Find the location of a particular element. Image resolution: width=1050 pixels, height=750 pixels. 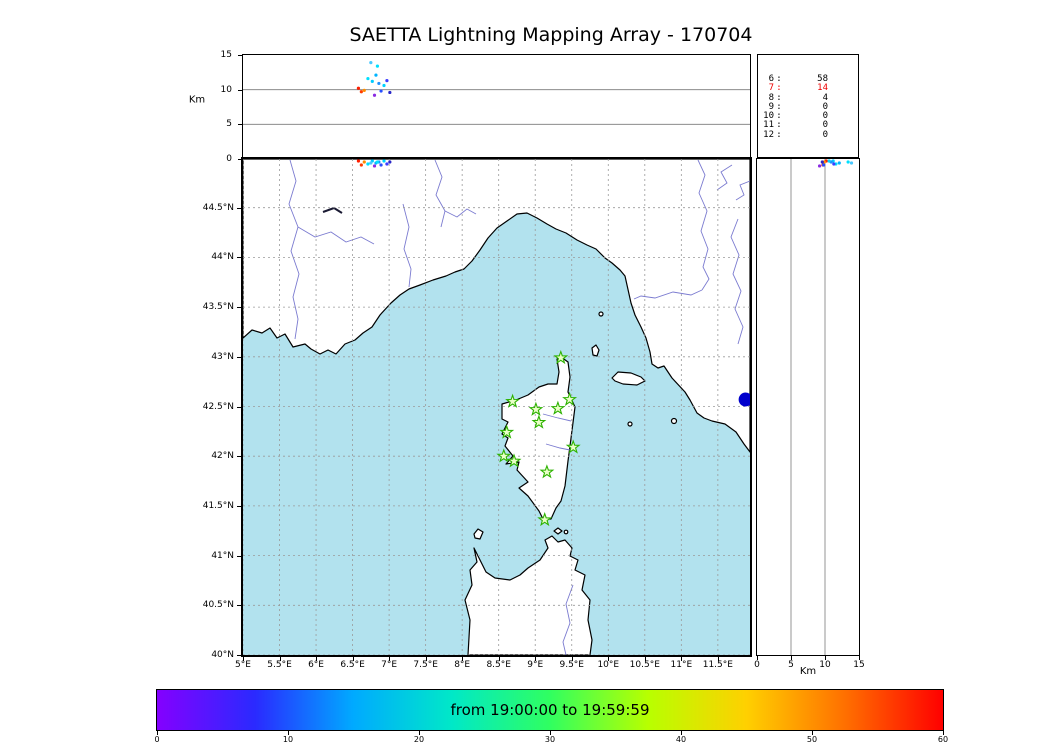

altitude-counts-panel: 6:58 7:14 8:4 9:0 10:0 11:0 12:0 is located at coordinates (808, 106).